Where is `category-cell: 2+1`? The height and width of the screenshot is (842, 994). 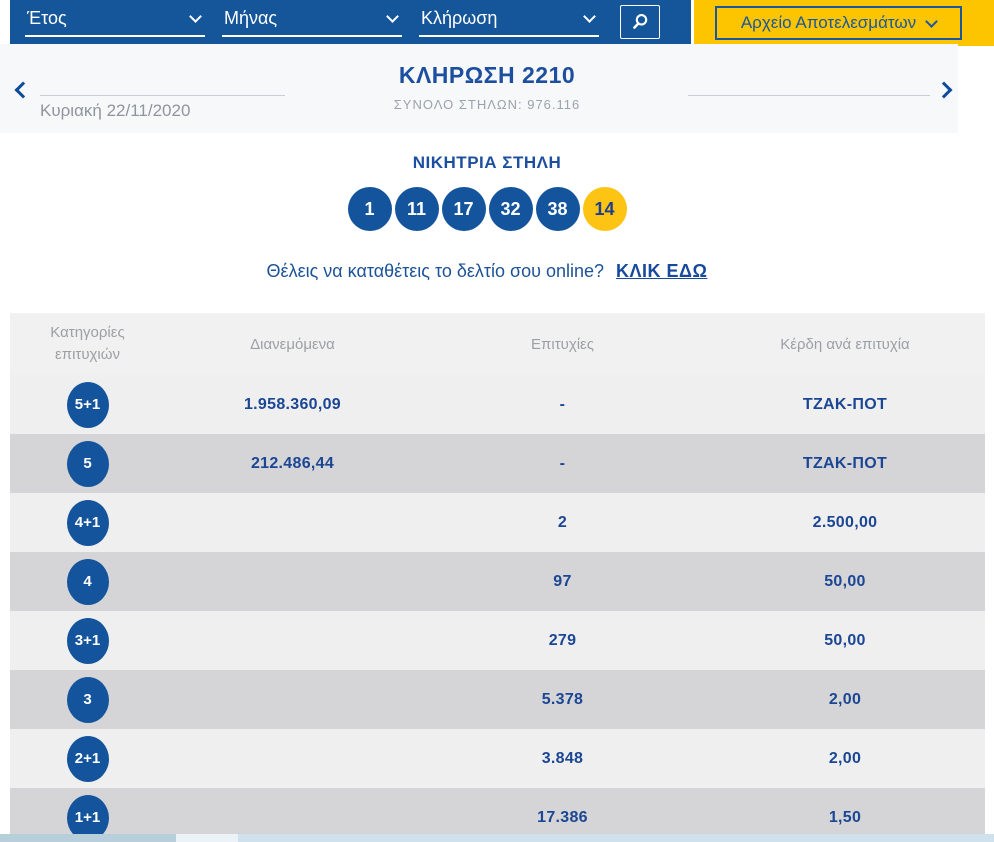 category-cell: 2+1 is located at coordinates (87, 758).